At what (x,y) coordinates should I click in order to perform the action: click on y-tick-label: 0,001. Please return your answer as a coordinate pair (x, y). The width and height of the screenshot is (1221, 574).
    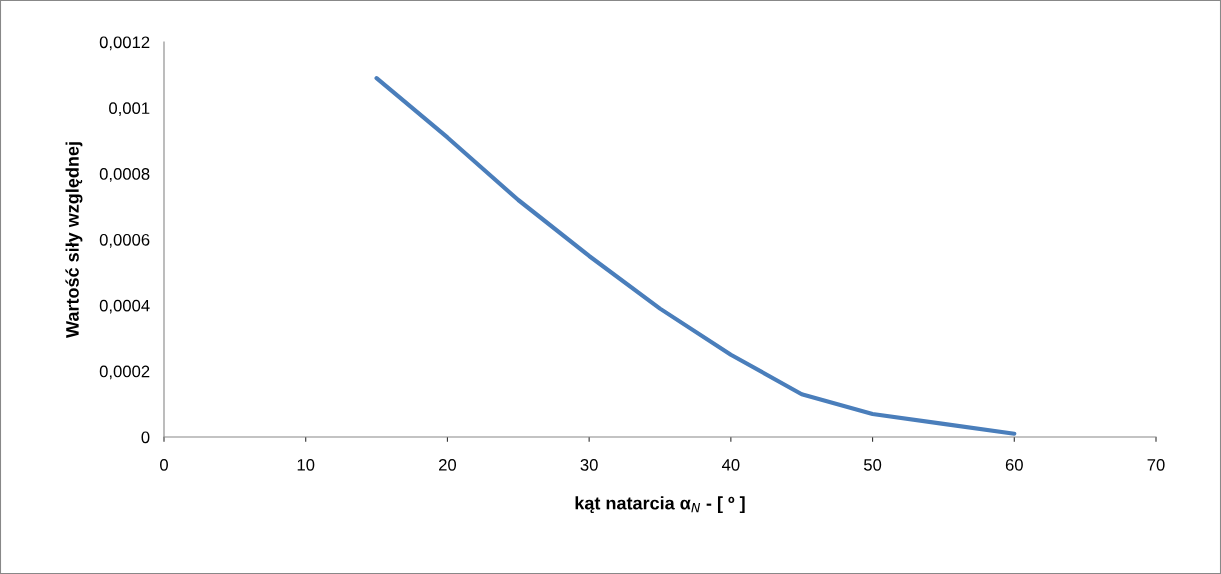
    Looking at the image, I should click on (129, 109).